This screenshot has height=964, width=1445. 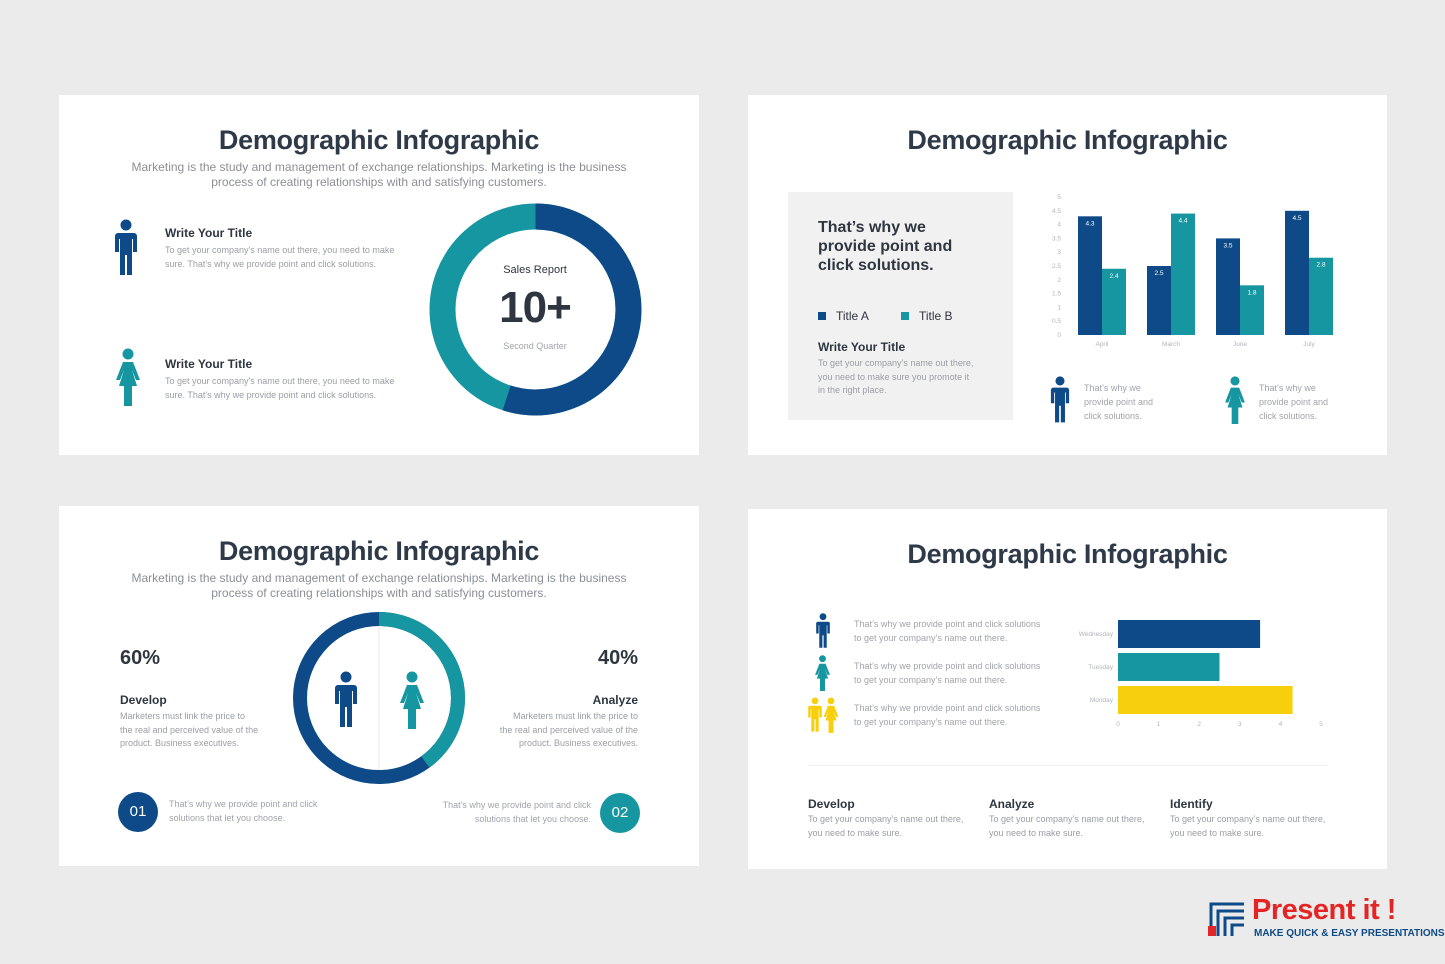 I want to click on bar-value-label: 4.5, so click(x=1296, y=218).